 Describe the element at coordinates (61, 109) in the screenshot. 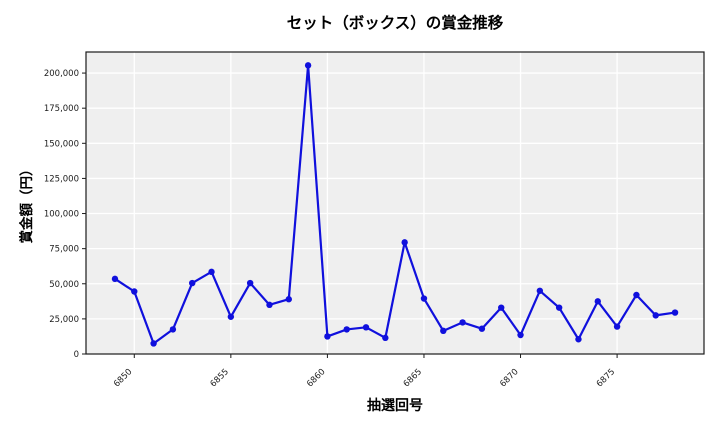

I see `y-tick-label: 175,000` at that location.